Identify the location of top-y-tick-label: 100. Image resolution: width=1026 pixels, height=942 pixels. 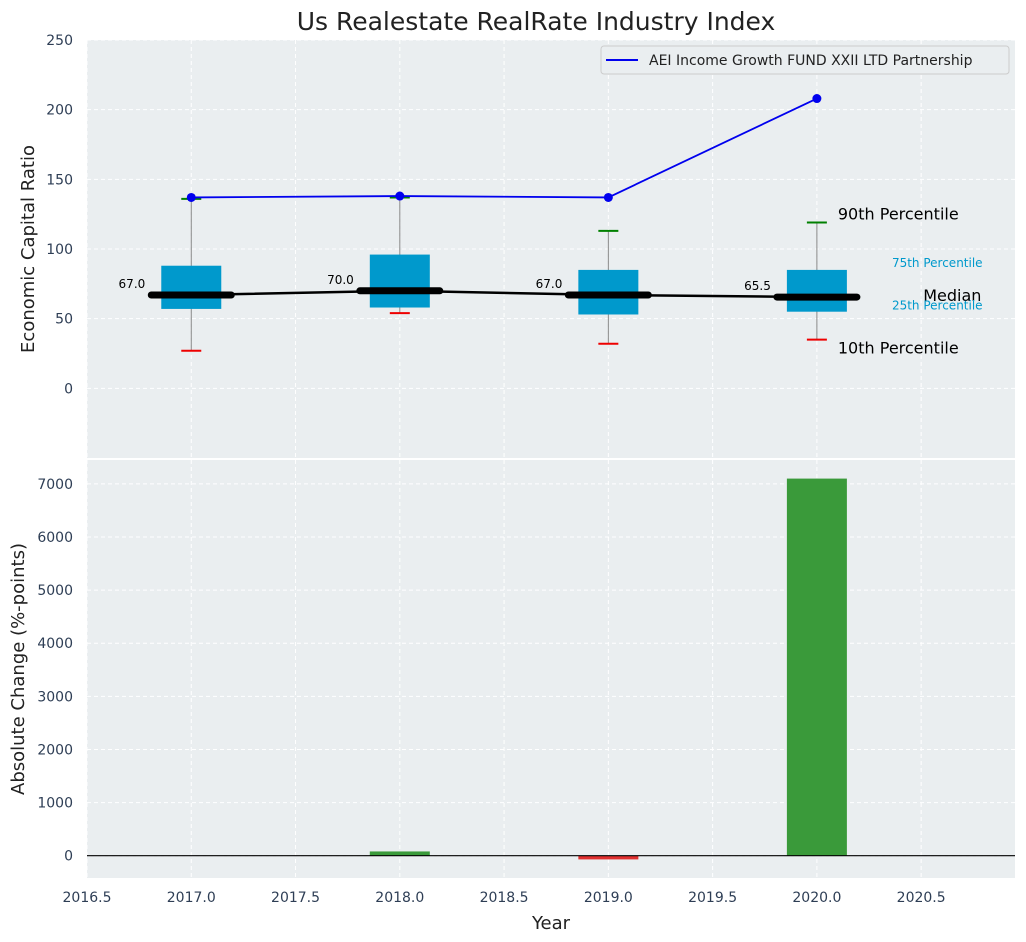
(59, 250).